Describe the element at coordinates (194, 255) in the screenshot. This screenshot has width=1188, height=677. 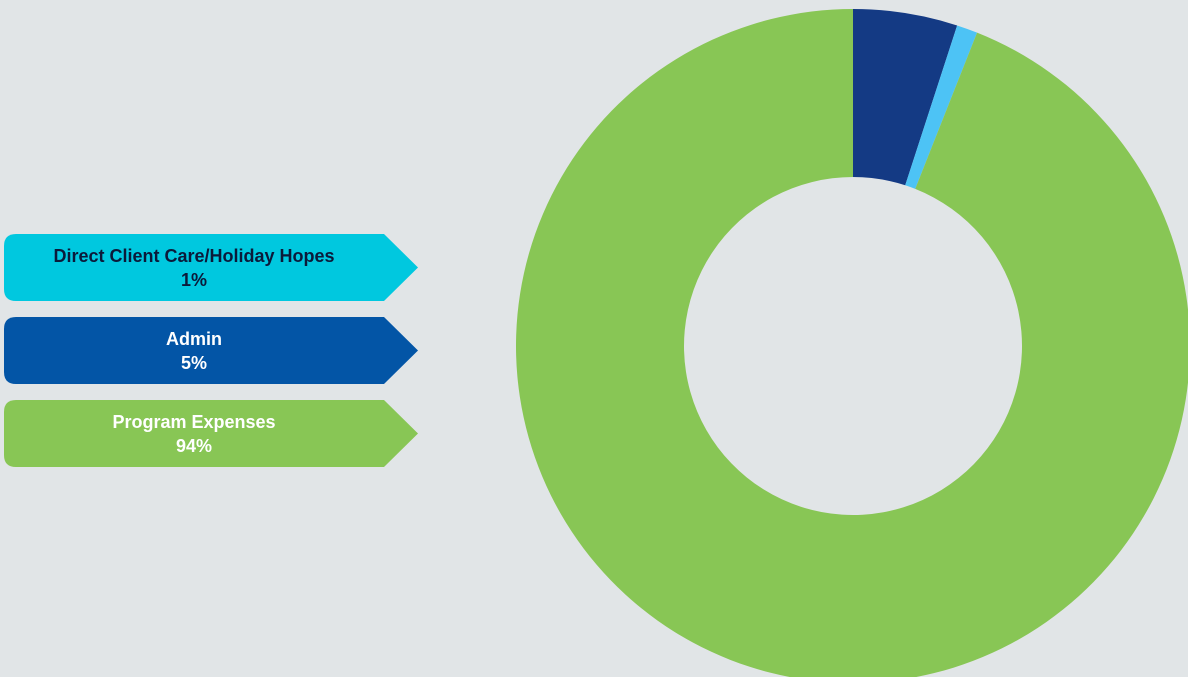
I see `legend-label: Direct Client Care/Holiday Hopes` at that location.